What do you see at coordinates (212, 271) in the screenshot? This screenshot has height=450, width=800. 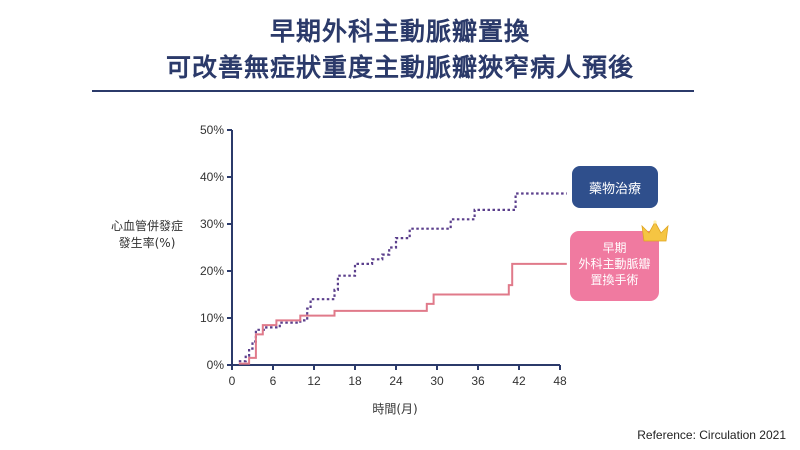 I see `y-tick-label: 20%` at bounding box center [212, 271].